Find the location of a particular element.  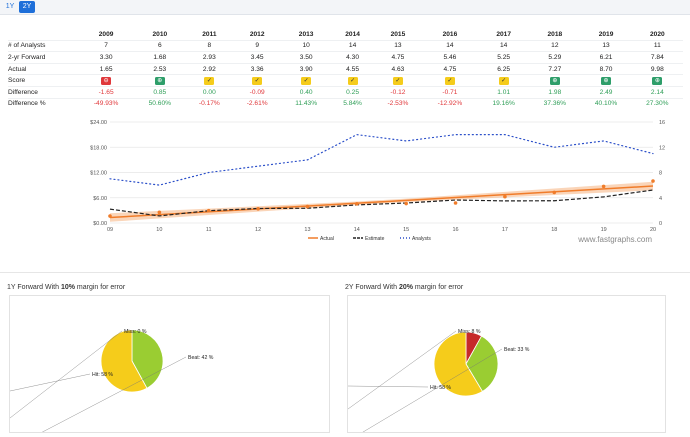

y-left-tick: $6.00 is located at coordinates (100, 199).